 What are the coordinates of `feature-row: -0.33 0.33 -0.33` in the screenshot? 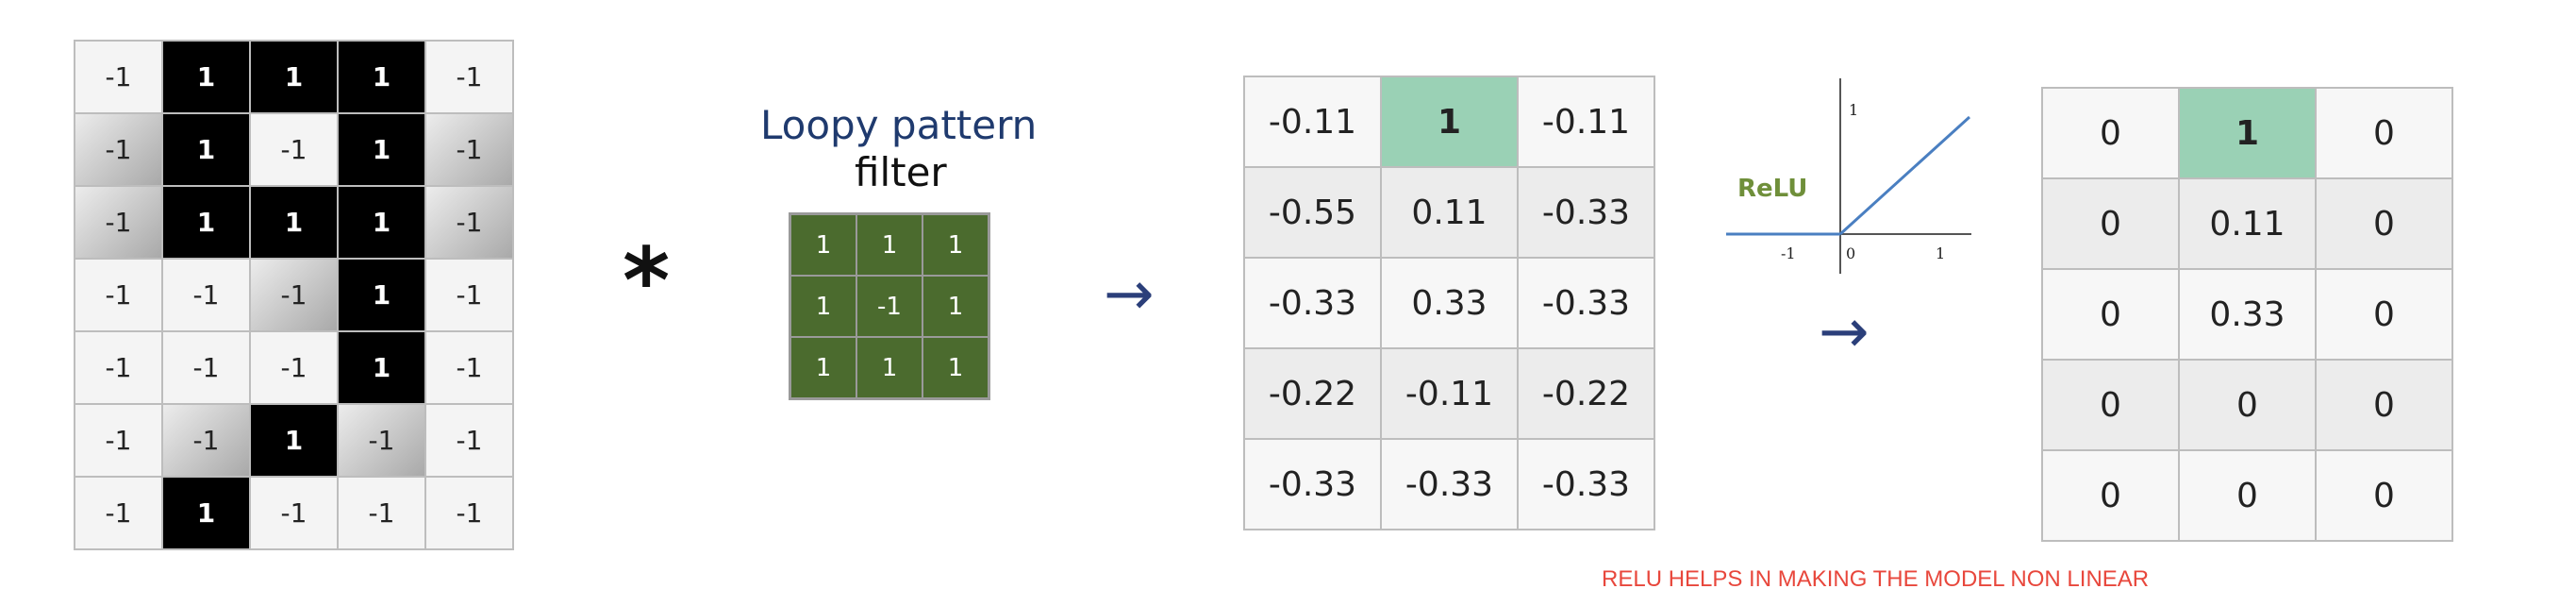 It's located at (1449, 303).